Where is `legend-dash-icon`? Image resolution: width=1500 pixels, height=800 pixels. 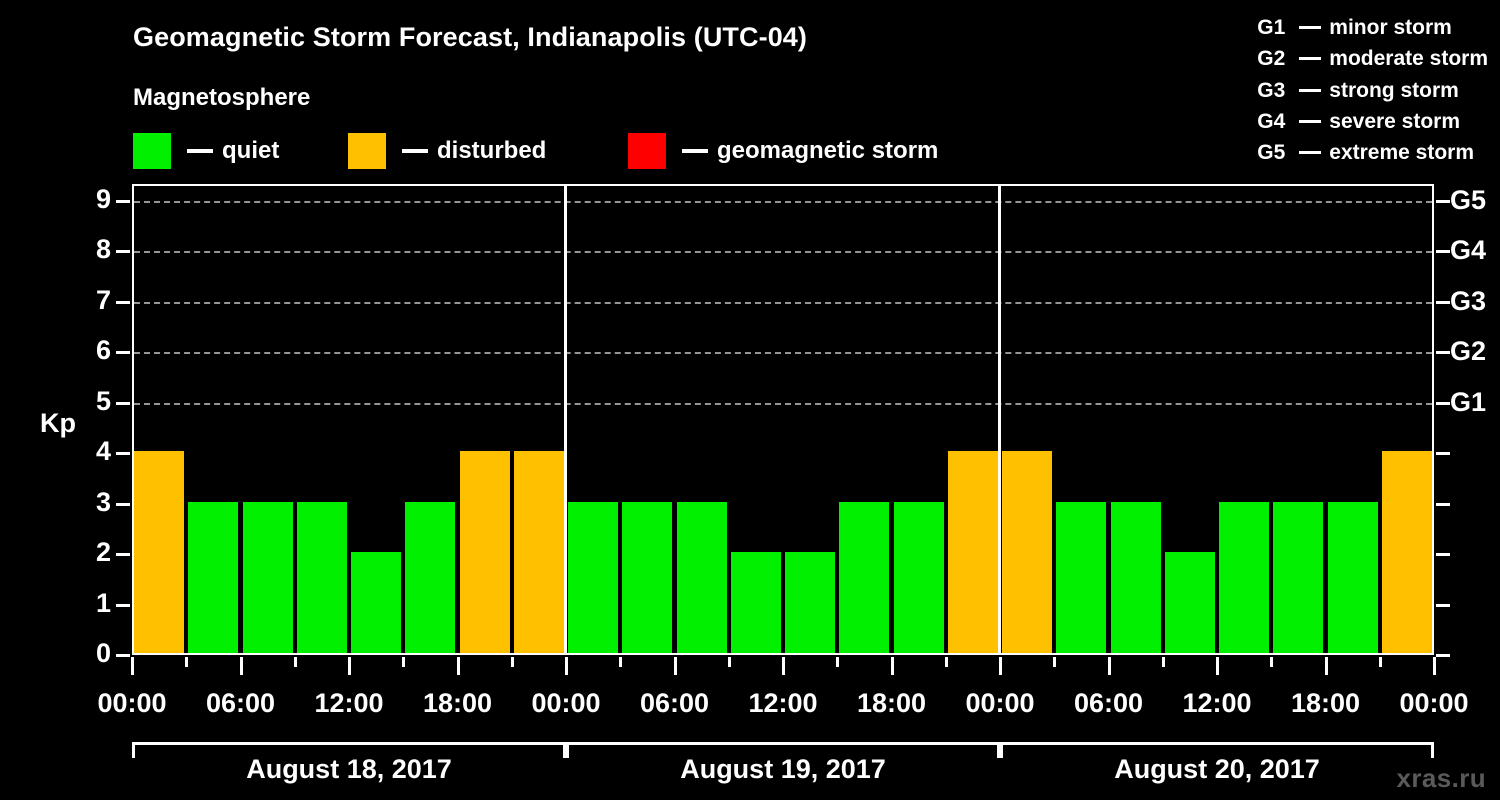 legend-dash-icon is located at coordinates (200, 151).